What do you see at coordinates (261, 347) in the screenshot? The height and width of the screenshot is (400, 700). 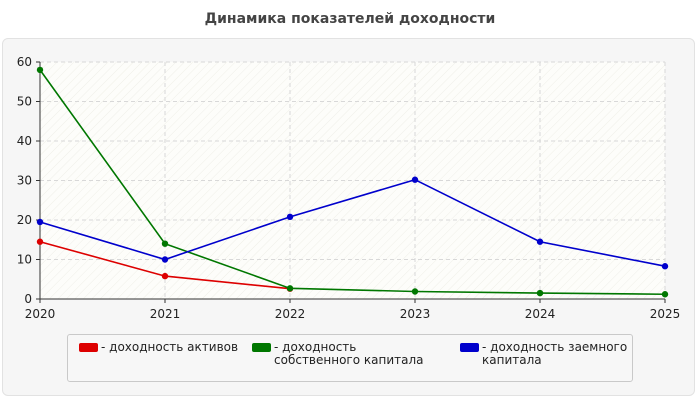 I see `legend-swatch-equity` at bounding box center [261, 347].